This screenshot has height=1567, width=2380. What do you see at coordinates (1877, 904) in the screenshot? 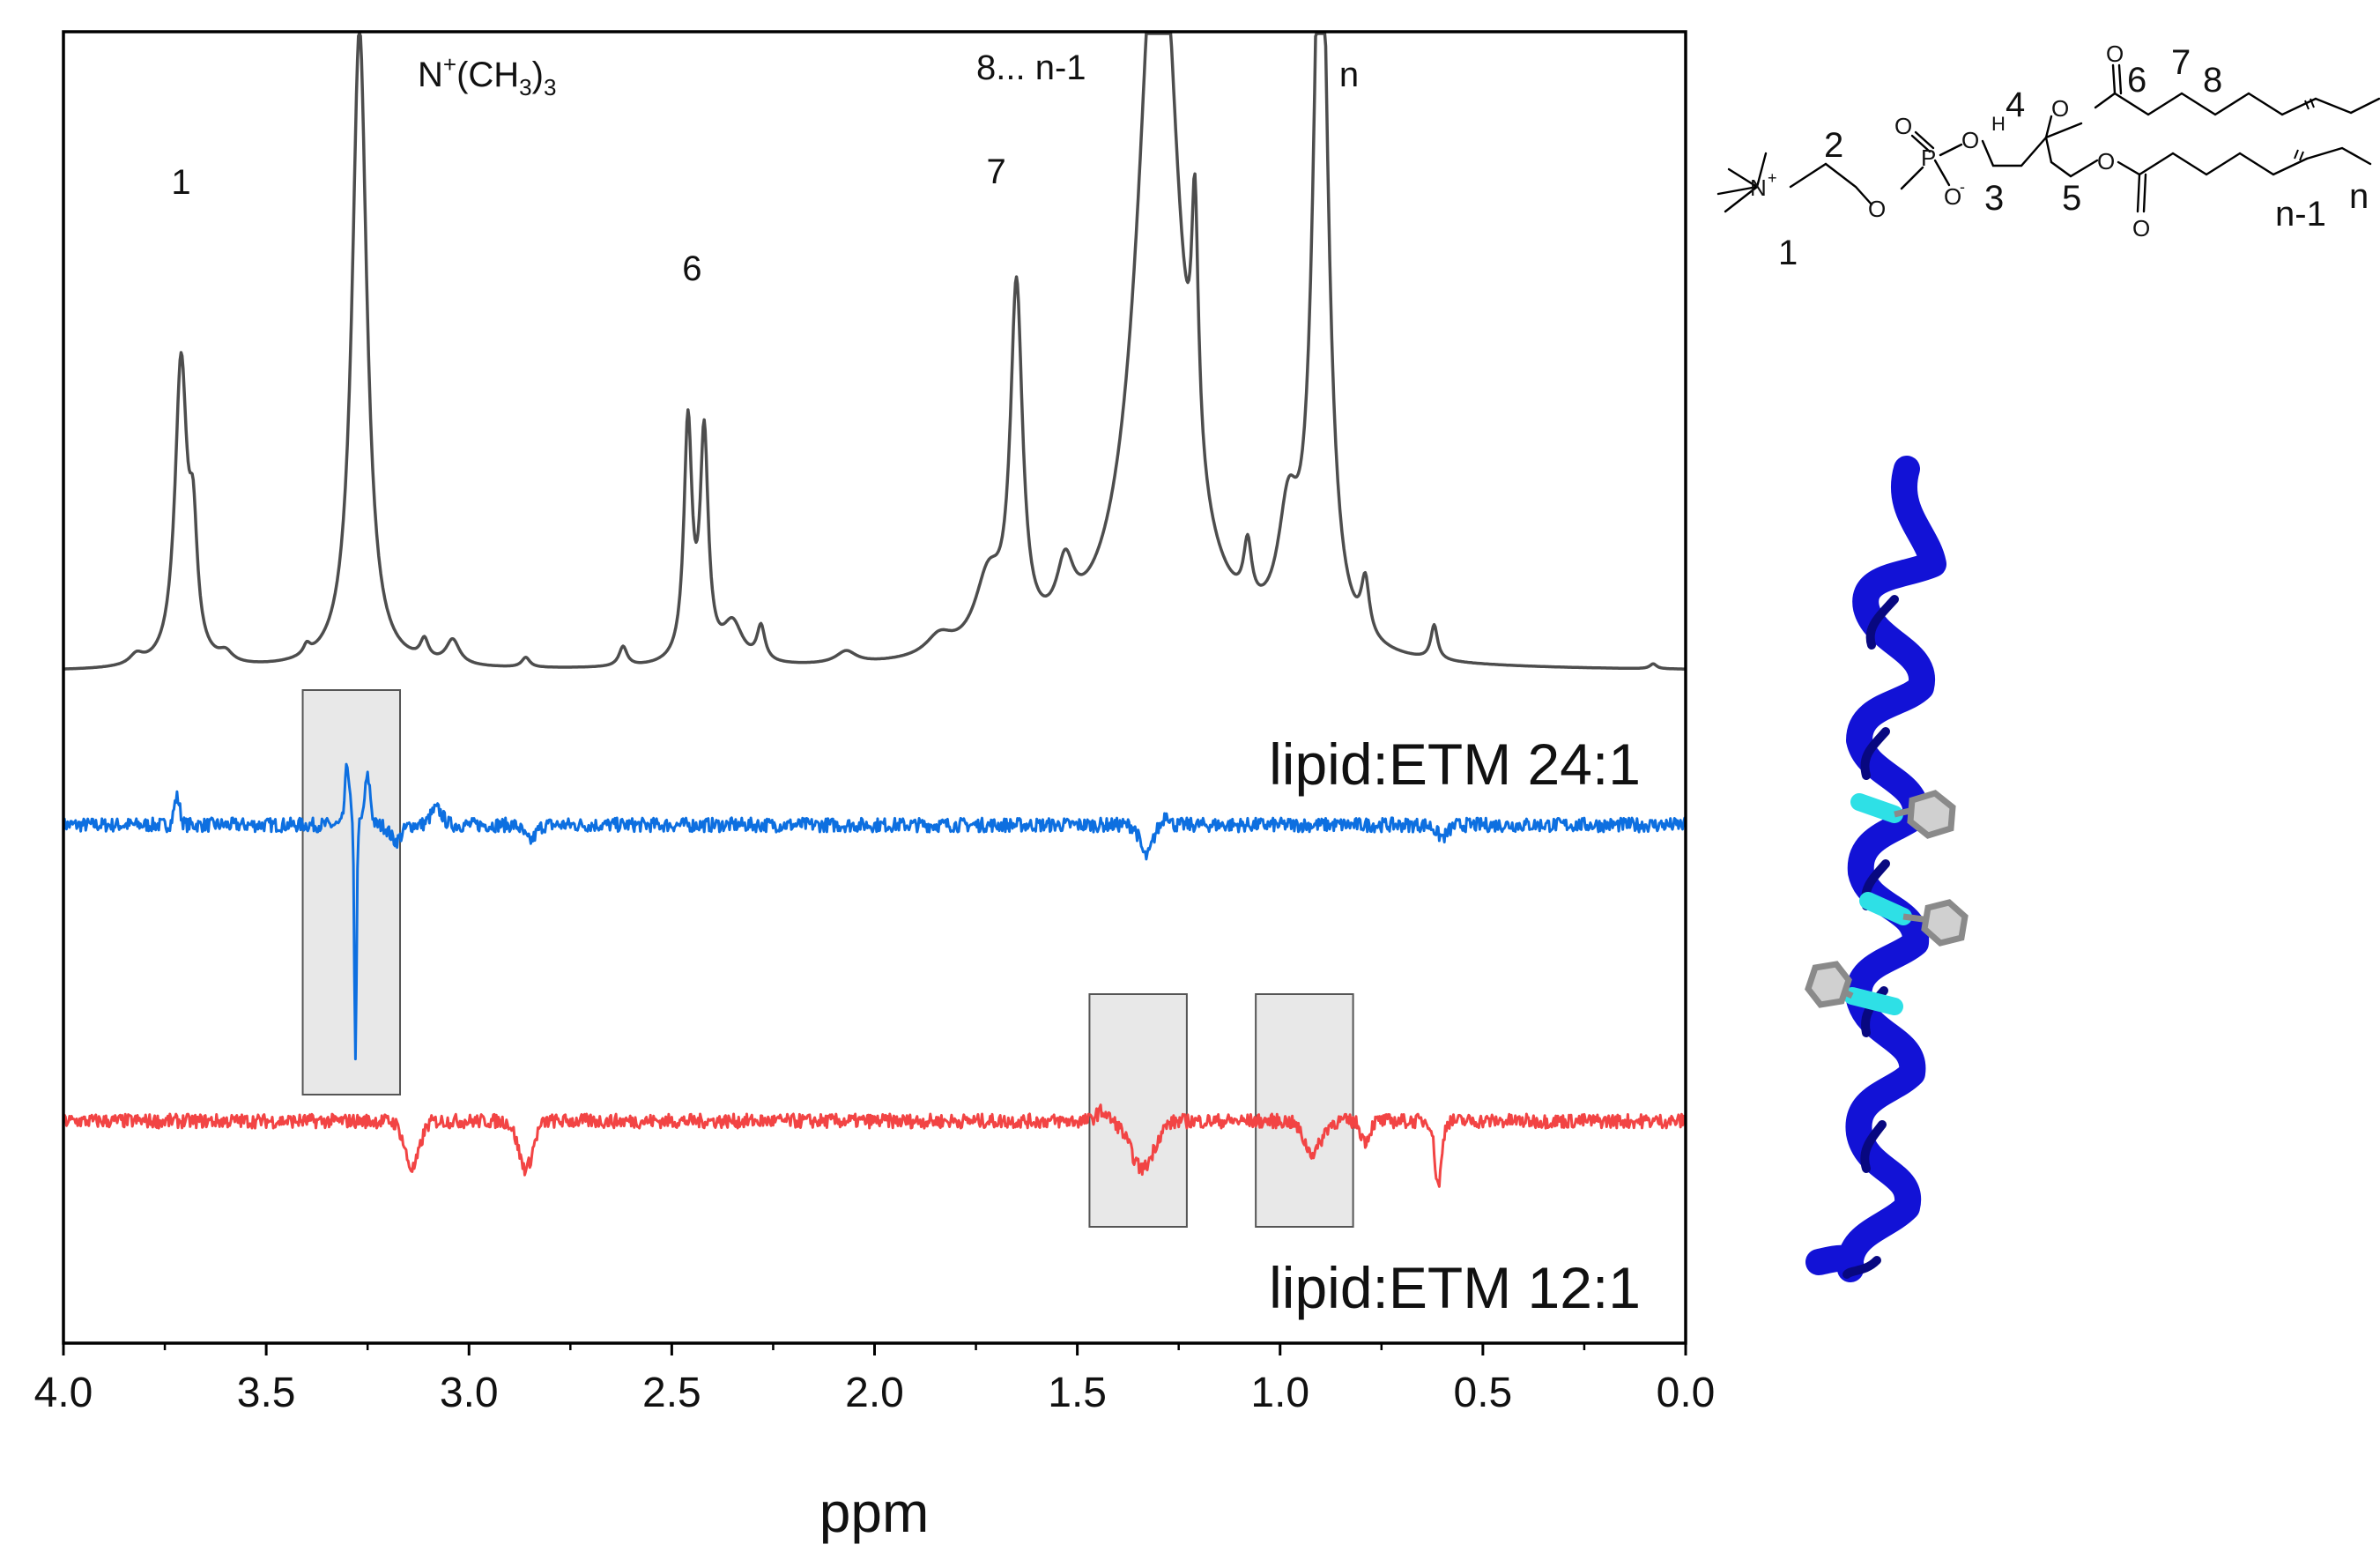
I see `helix-residue-cyan` at bounding box center [1877, 904].